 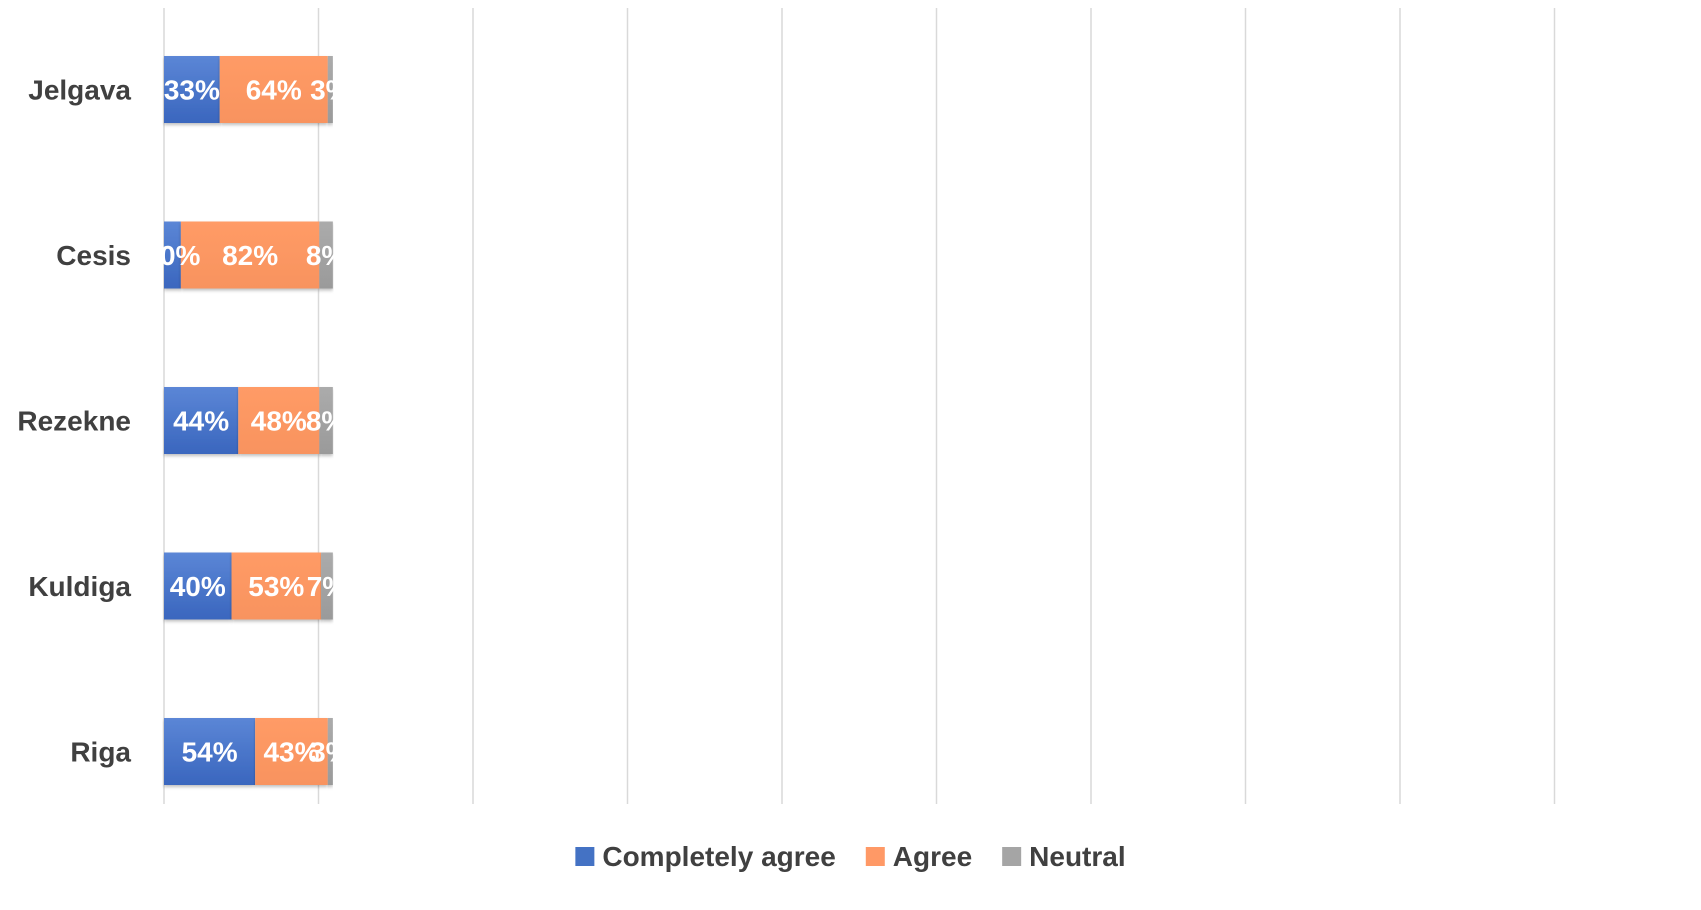 I want to click on data-label: 10%, so click(x=172, y=255).